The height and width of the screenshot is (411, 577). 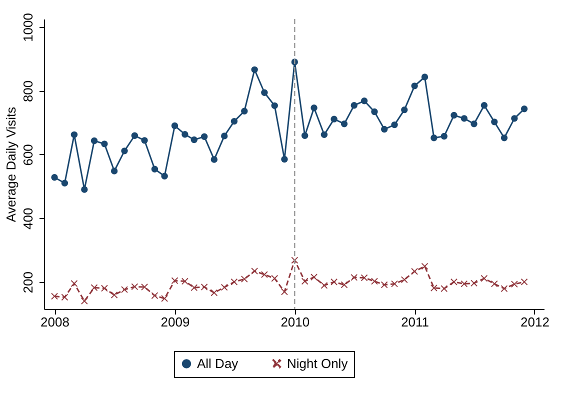 I want to click on legend-label: All Day, so click(x=218, y=363).